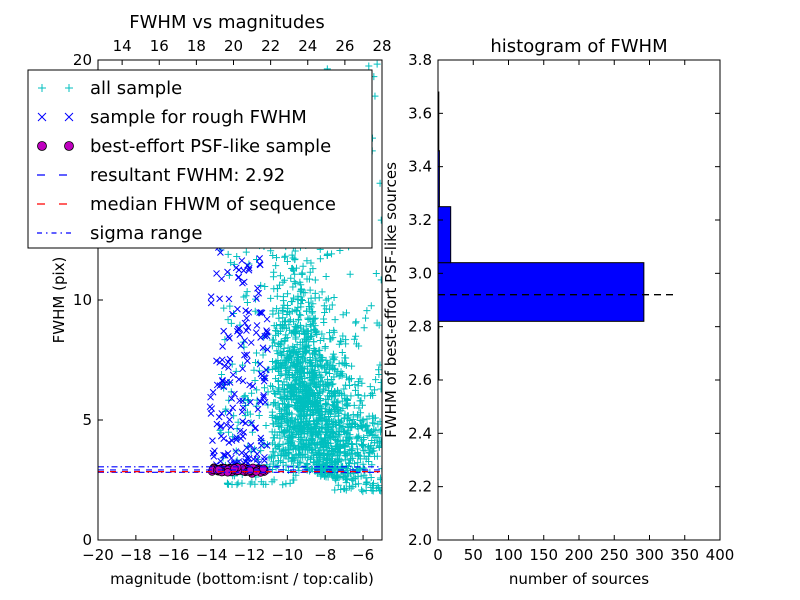  What do you see at coordinates (420, 540) in the screenshot?
I see `right-ytick-label: 2.0` at bounding box center [420, 540].